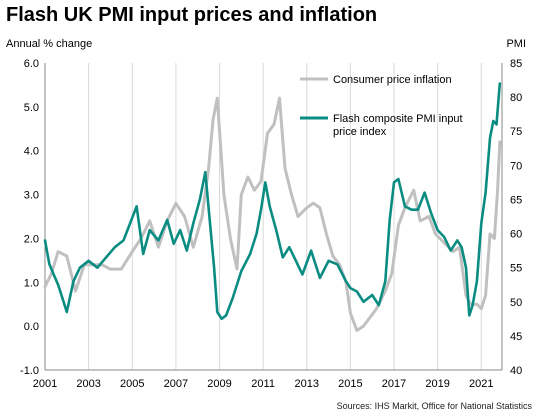 The height and width of the screenshot is (419, 544). Describe the element at coordinates (263, 384) in the screenshot. I see `x-tick-label: 2011` at that location.